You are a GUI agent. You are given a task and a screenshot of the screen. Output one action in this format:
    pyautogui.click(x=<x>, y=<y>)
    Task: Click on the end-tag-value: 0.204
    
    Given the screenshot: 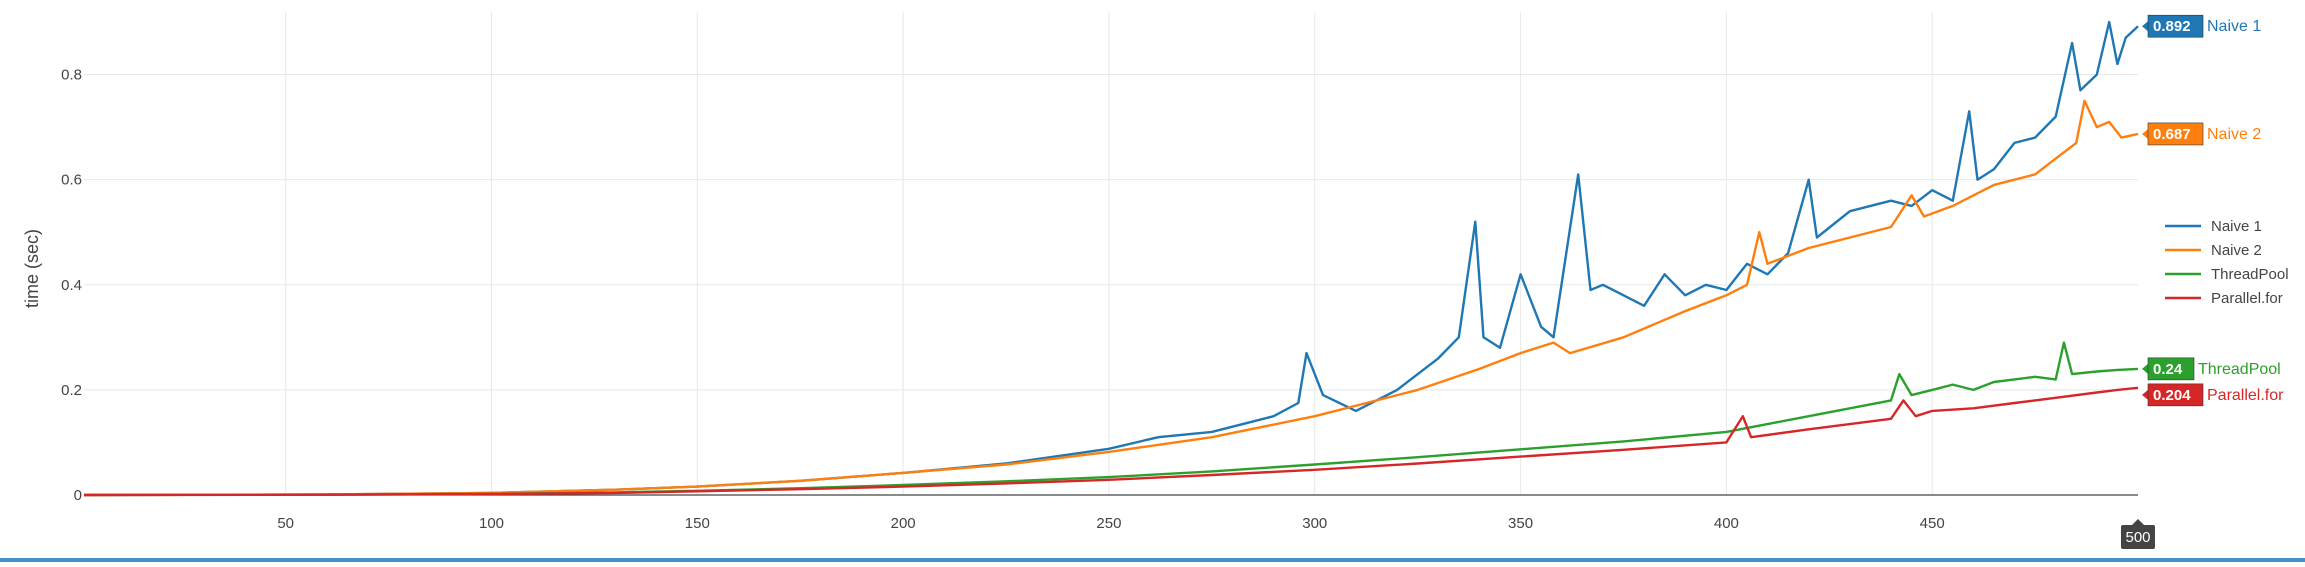 What is the action you would take?
    pyautogui.click(x=2172, y=395)
    